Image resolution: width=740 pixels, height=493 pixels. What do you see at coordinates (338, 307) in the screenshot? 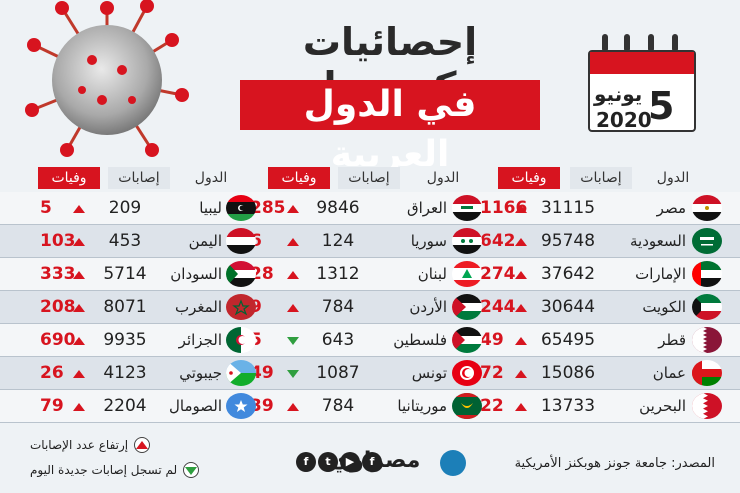
I see `cases-value: 784` at bounding box center [338, 307].